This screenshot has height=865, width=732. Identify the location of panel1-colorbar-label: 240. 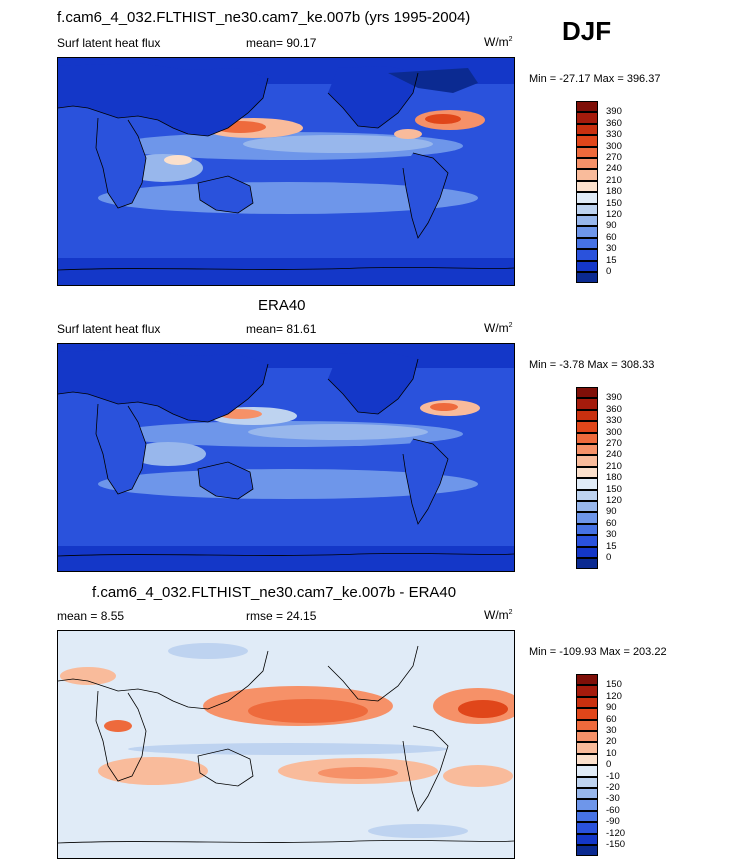
(614, 169).